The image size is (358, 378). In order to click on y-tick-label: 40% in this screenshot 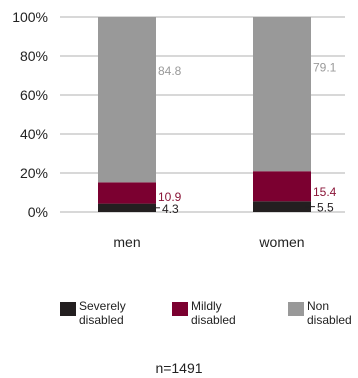, I will do `click(34, 134)`.